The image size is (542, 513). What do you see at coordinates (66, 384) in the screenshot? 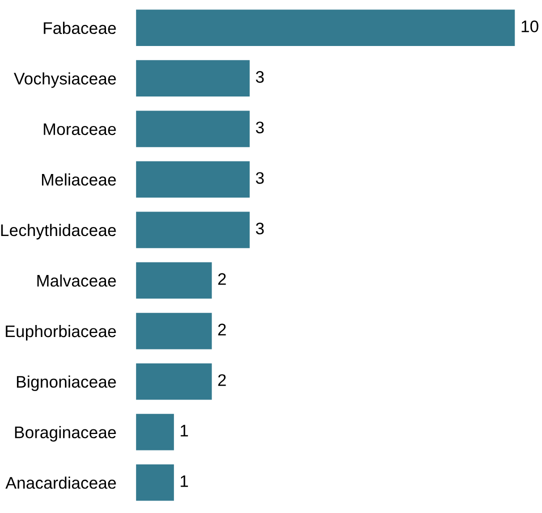
I see `y-tick-label: Bignoniaceae` at bounding box center [66, 384].